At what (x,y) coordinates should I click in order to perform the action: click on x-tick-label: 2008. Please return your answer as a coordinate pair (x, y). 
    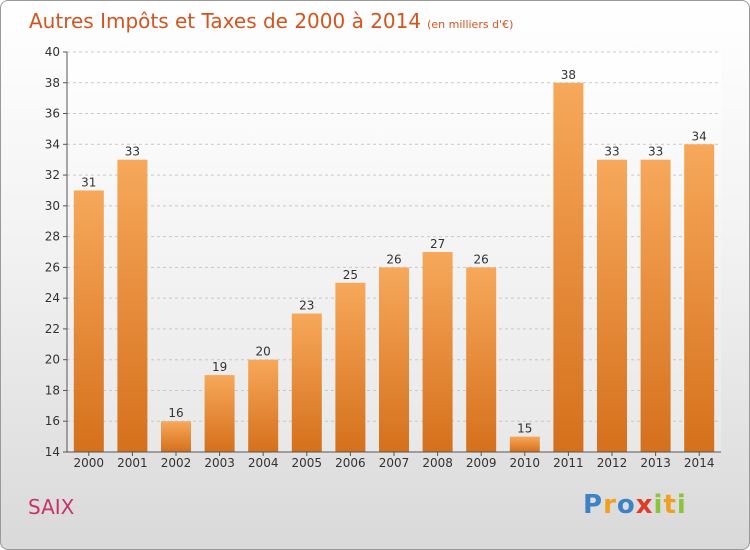
    Looking at the image, I should click on (437, 463).